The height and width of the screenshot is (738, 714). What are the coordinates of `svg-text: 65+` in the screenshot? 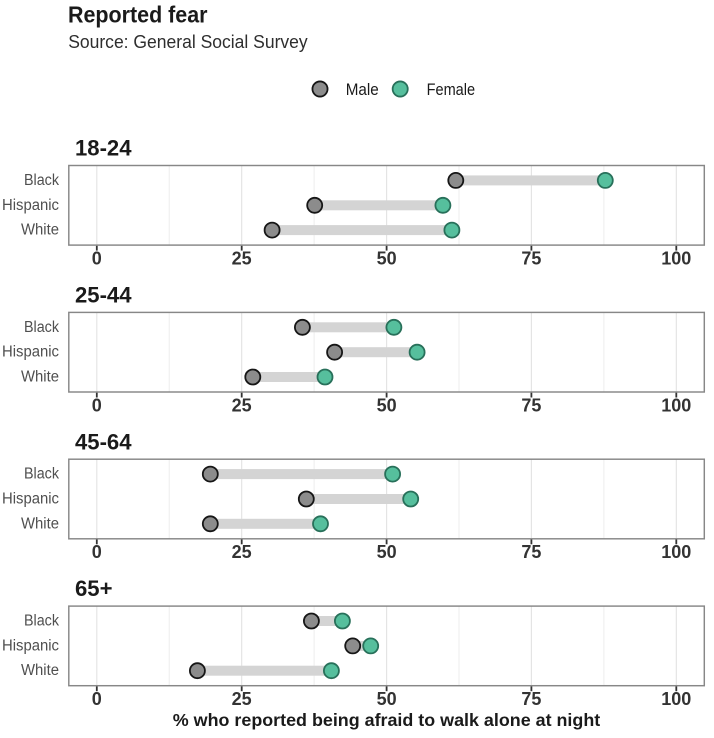 It's located at (93, 588).